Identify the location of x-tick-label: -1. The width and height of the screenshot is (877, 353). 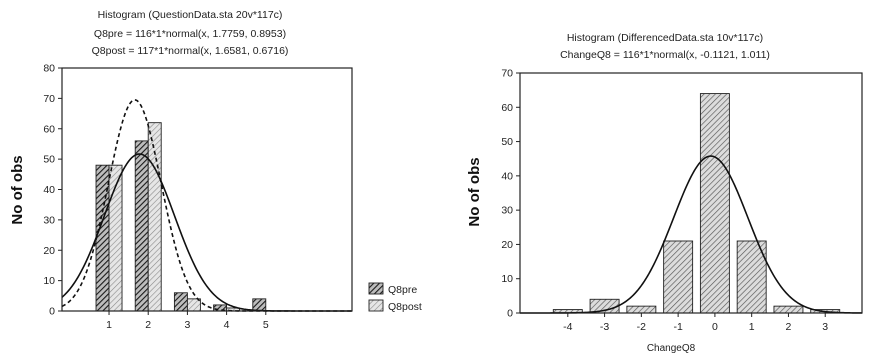
(677, 327).